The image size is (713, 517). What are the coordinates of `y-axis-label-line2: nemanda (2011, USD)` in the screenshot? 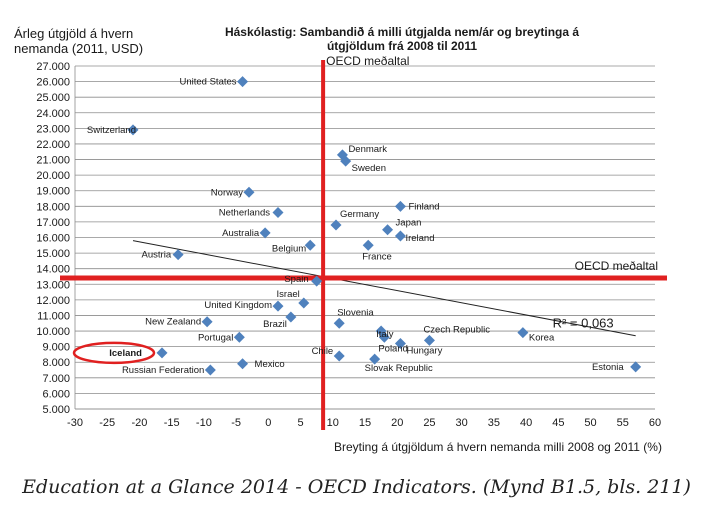 It's located at (78, 48).